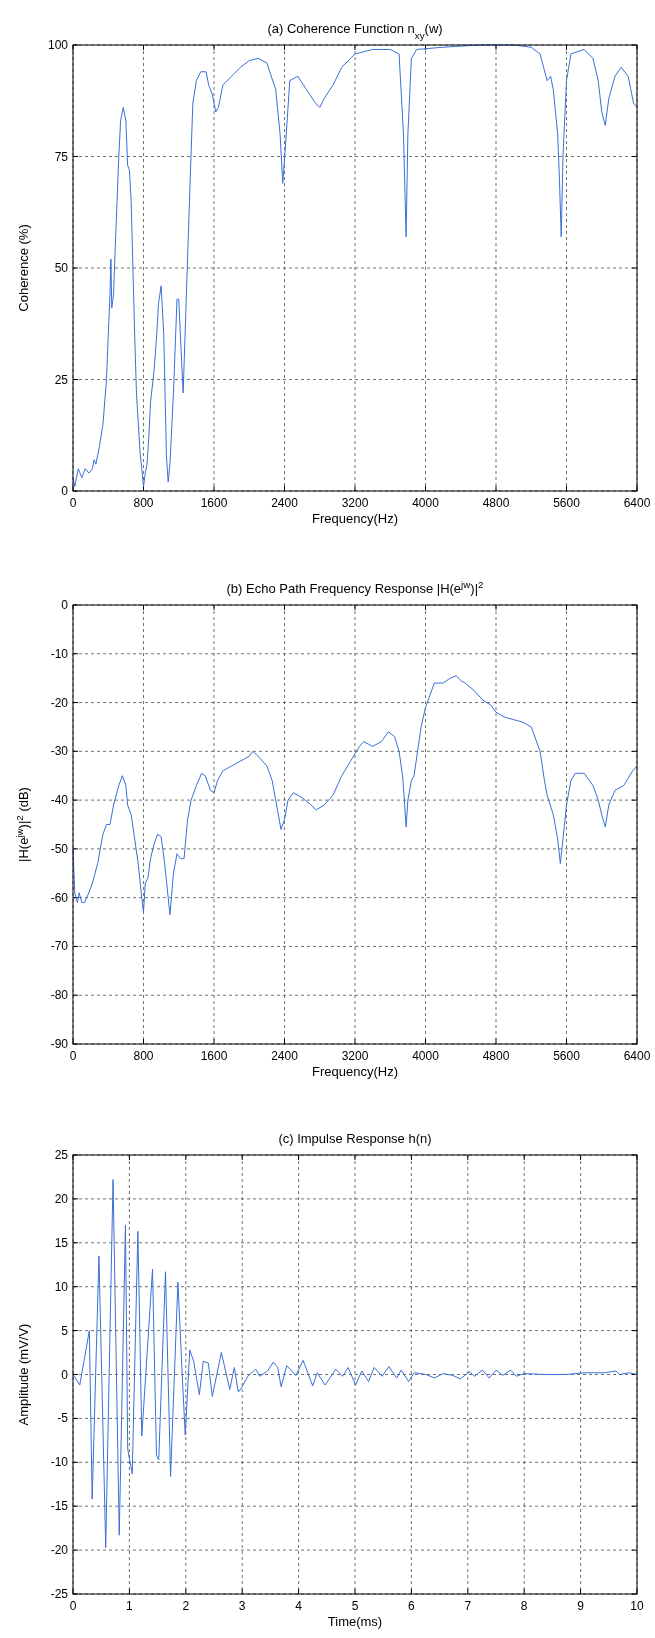 The image size is (655, 1638). What do you see at coordinates (61, 268) in the screenshot?
I see `y-tick-label: 50` at bounding box center [61, 268].